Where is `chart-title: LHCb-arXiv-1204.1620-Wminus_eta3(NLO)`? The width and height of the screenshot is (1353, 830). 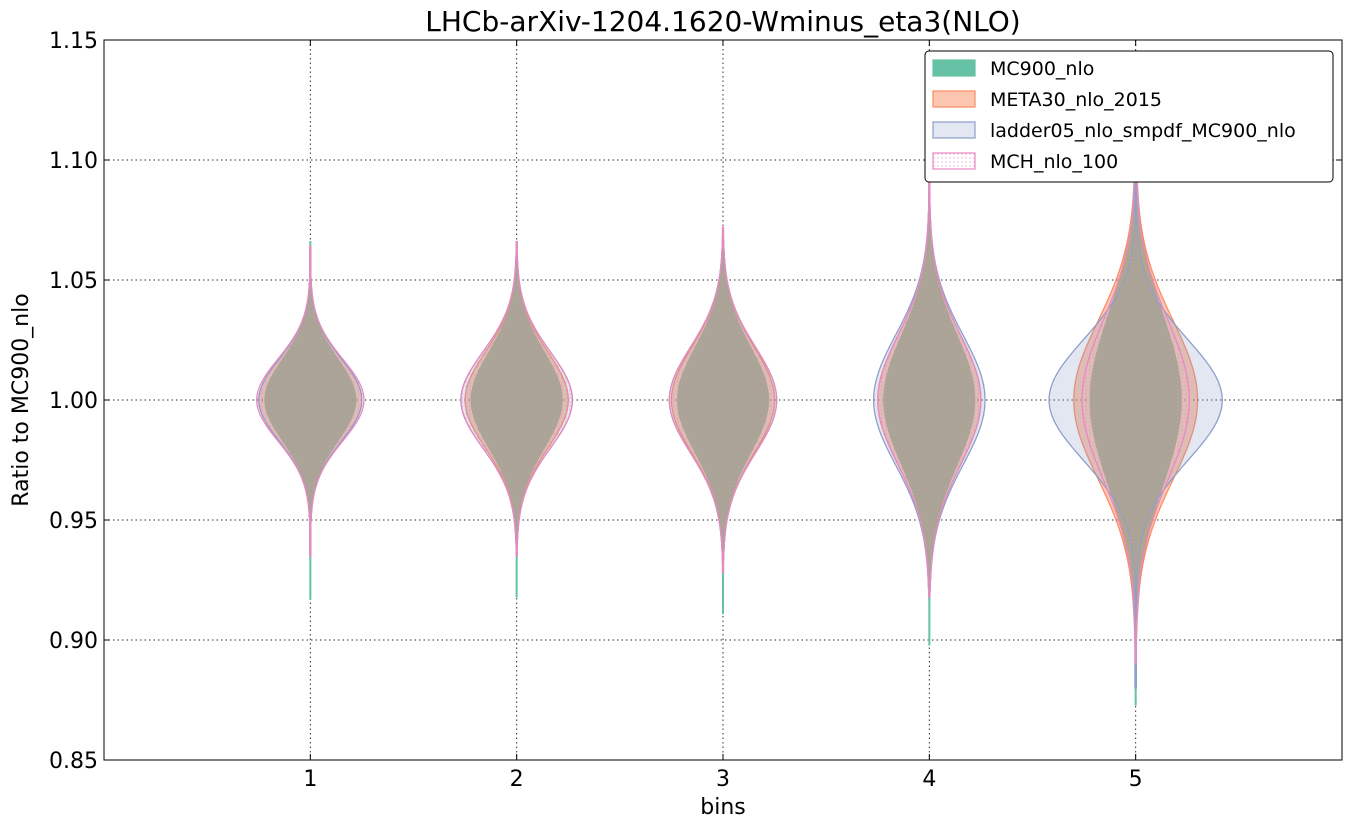
chart-title: LHCb-arXiv-1204.1620-Wminus_eta3(NLO) is located at coordinates (722, 21).